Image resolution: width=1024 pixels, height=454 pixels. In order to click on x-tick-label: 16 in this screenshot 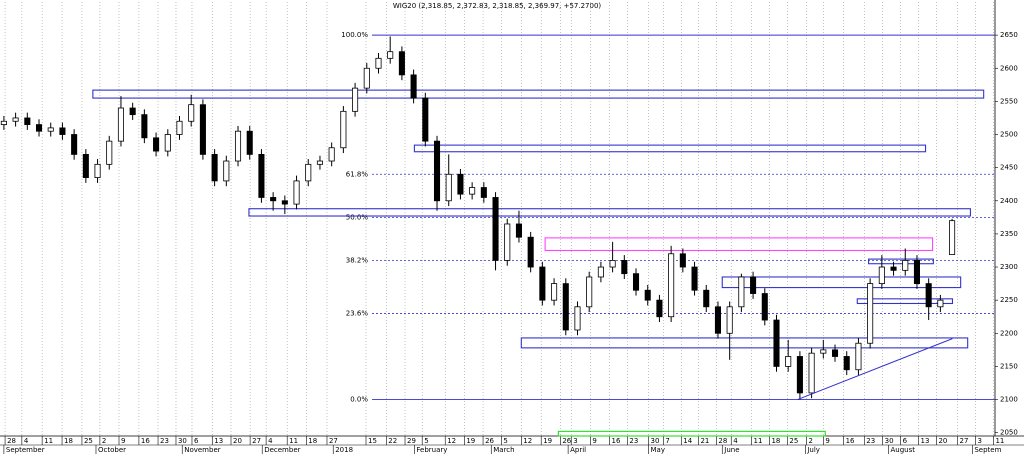, I will do `click(145, 441)`.